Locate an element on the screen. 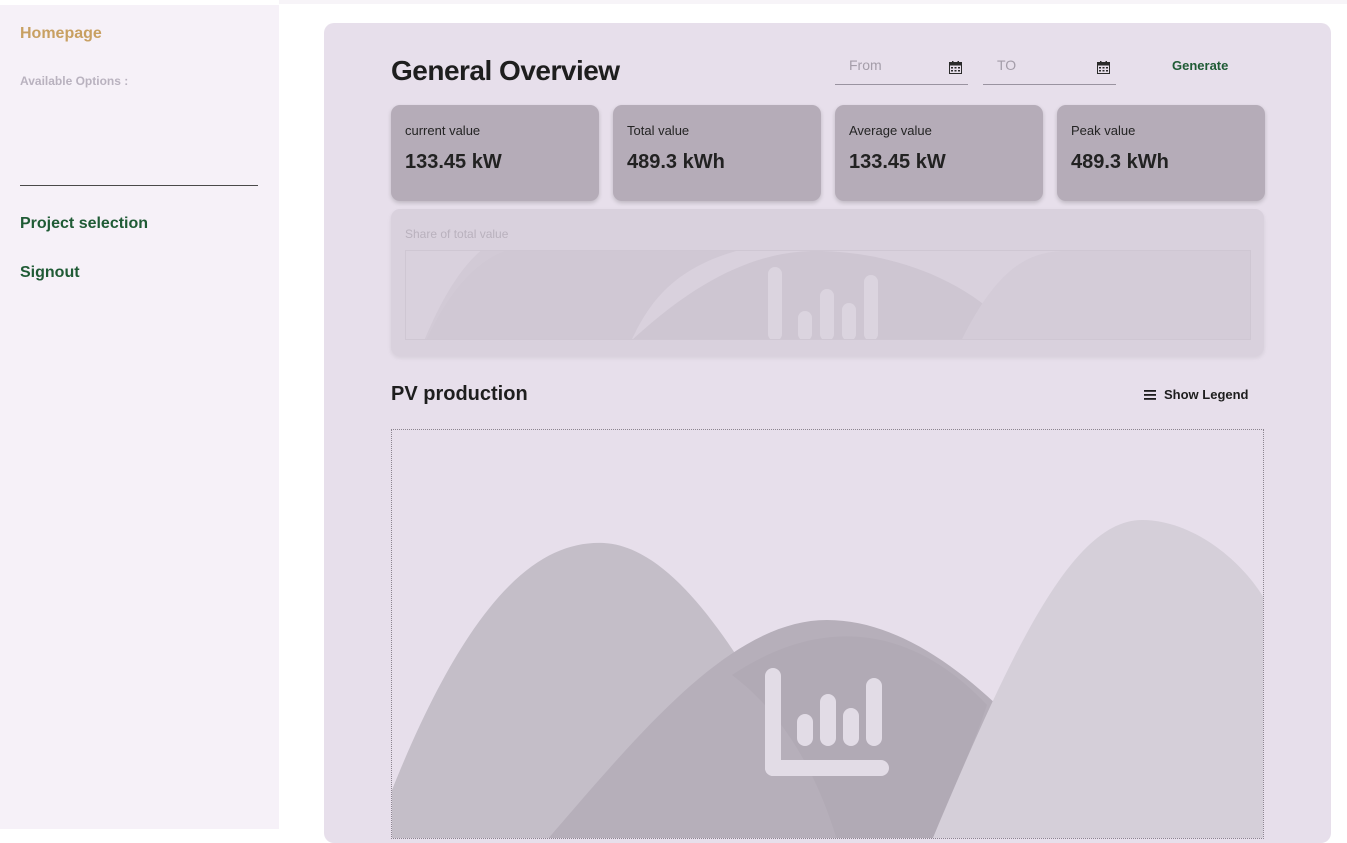 The height and width of the screenshot is (843, 1347). kpi-label: current value is located at coordinates (443, 130).